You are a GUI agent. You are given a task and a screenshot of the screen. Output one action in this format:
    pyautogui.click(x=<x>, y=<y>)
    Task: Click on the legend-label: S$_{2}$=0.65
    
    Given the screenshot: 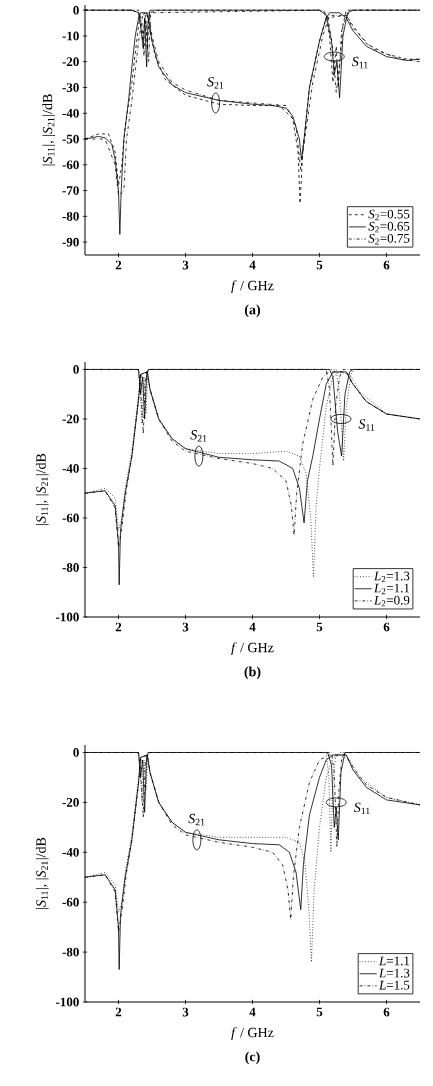 What is the action you would take?
    pyautogui.click(x=389, y=227)
    